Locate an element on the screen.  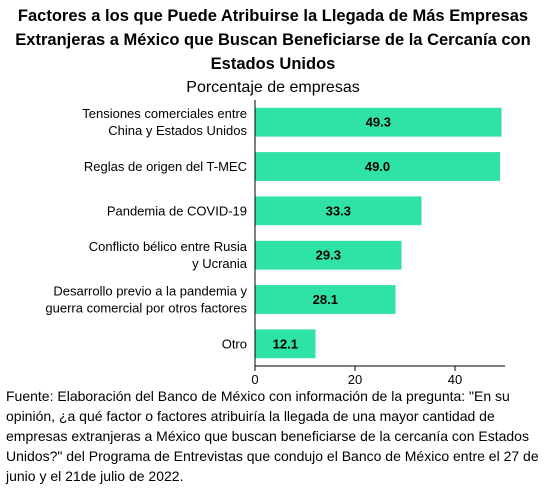
category-label: guerra comercial por otros factores is located at coordinates (146, 308).